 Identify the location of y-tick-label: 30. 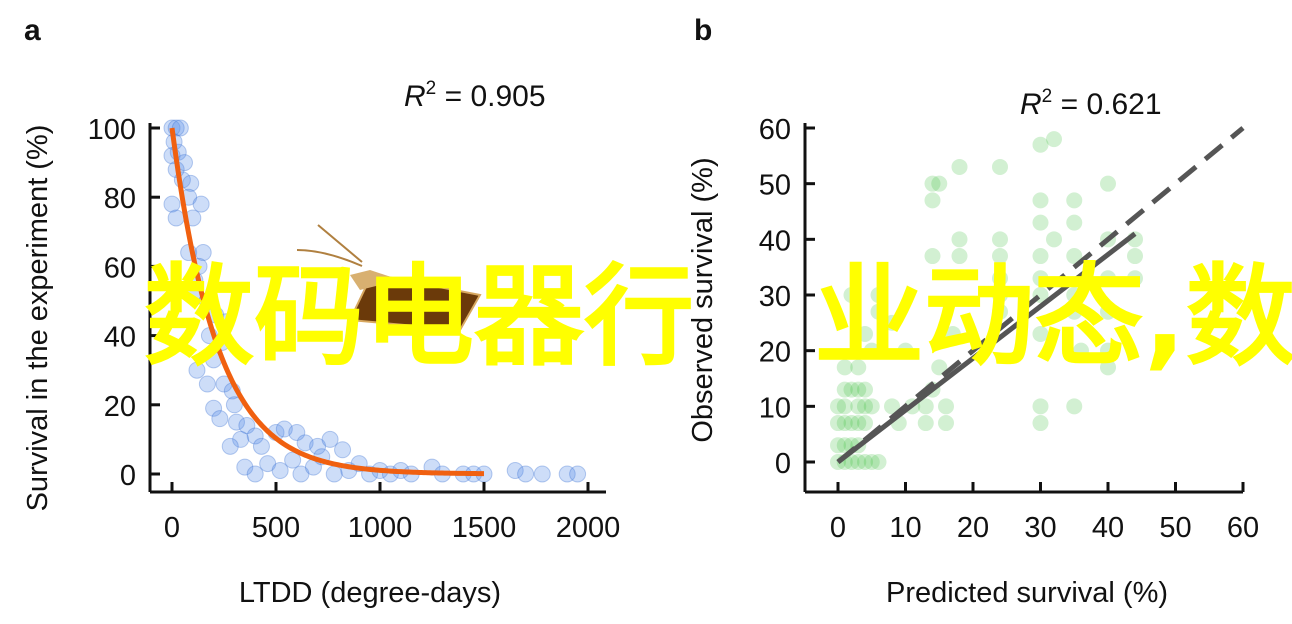
(775, 297).